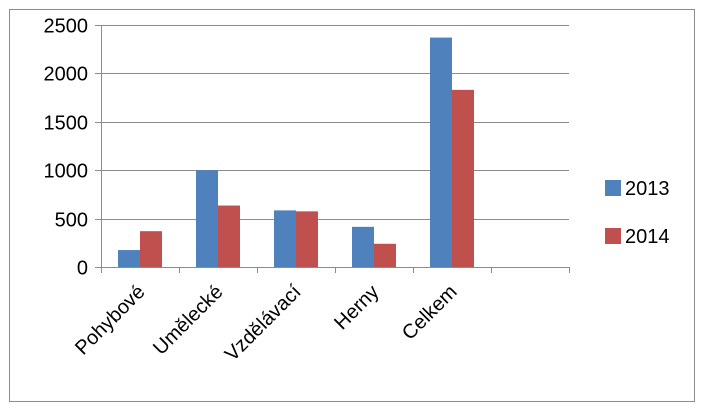 Image resolution: width=704 pixels, height=417 pixels. Describe the element at coordinates (71, 221) in the screenshot. I see `y-tick-label: 500` at that location.